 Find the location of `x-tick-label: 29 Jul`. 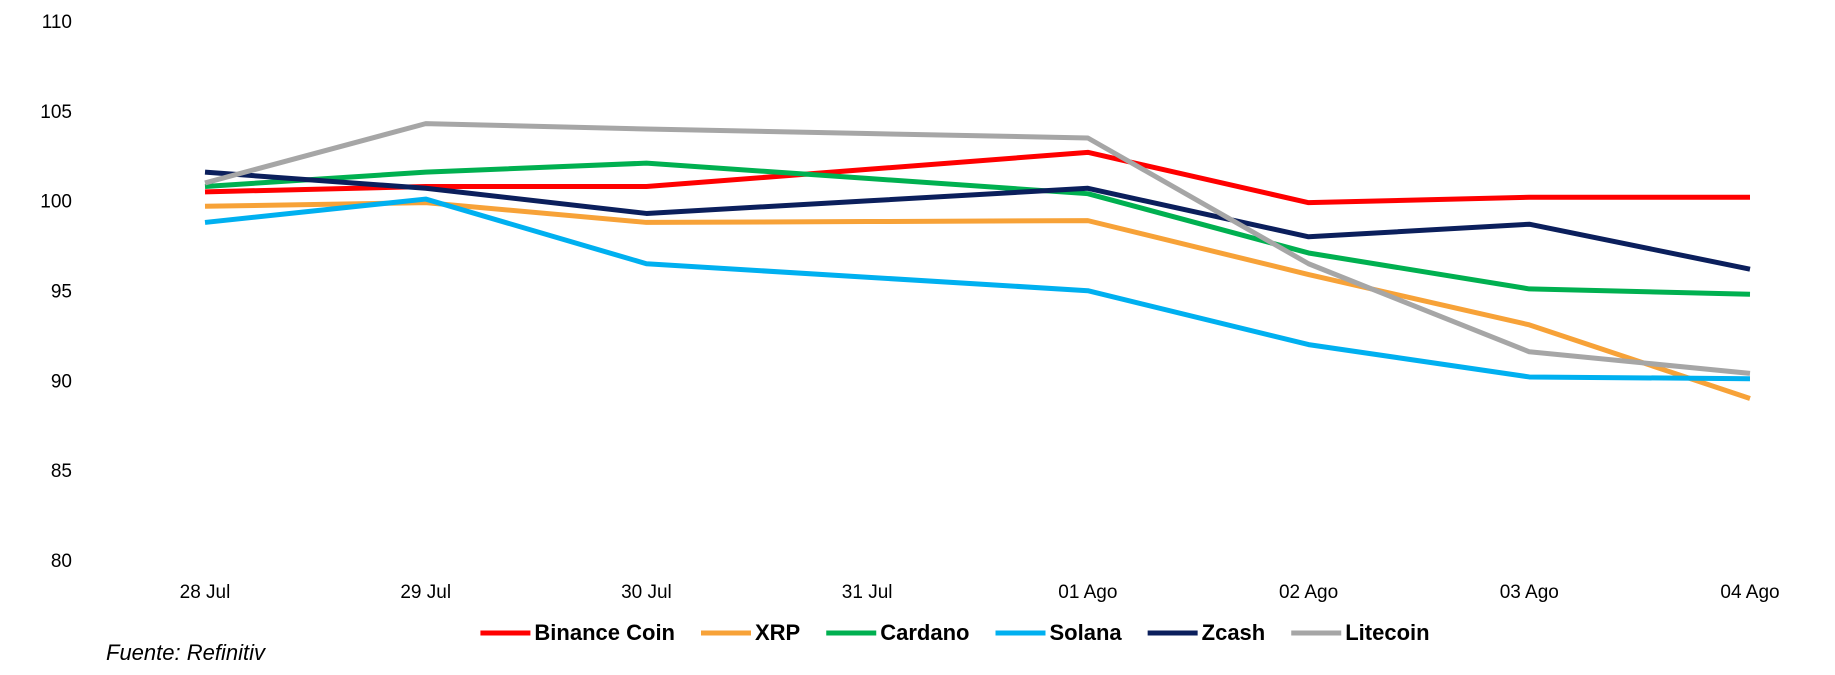

x-tick-label: 29 Jul is located at coordinates (425, 592).